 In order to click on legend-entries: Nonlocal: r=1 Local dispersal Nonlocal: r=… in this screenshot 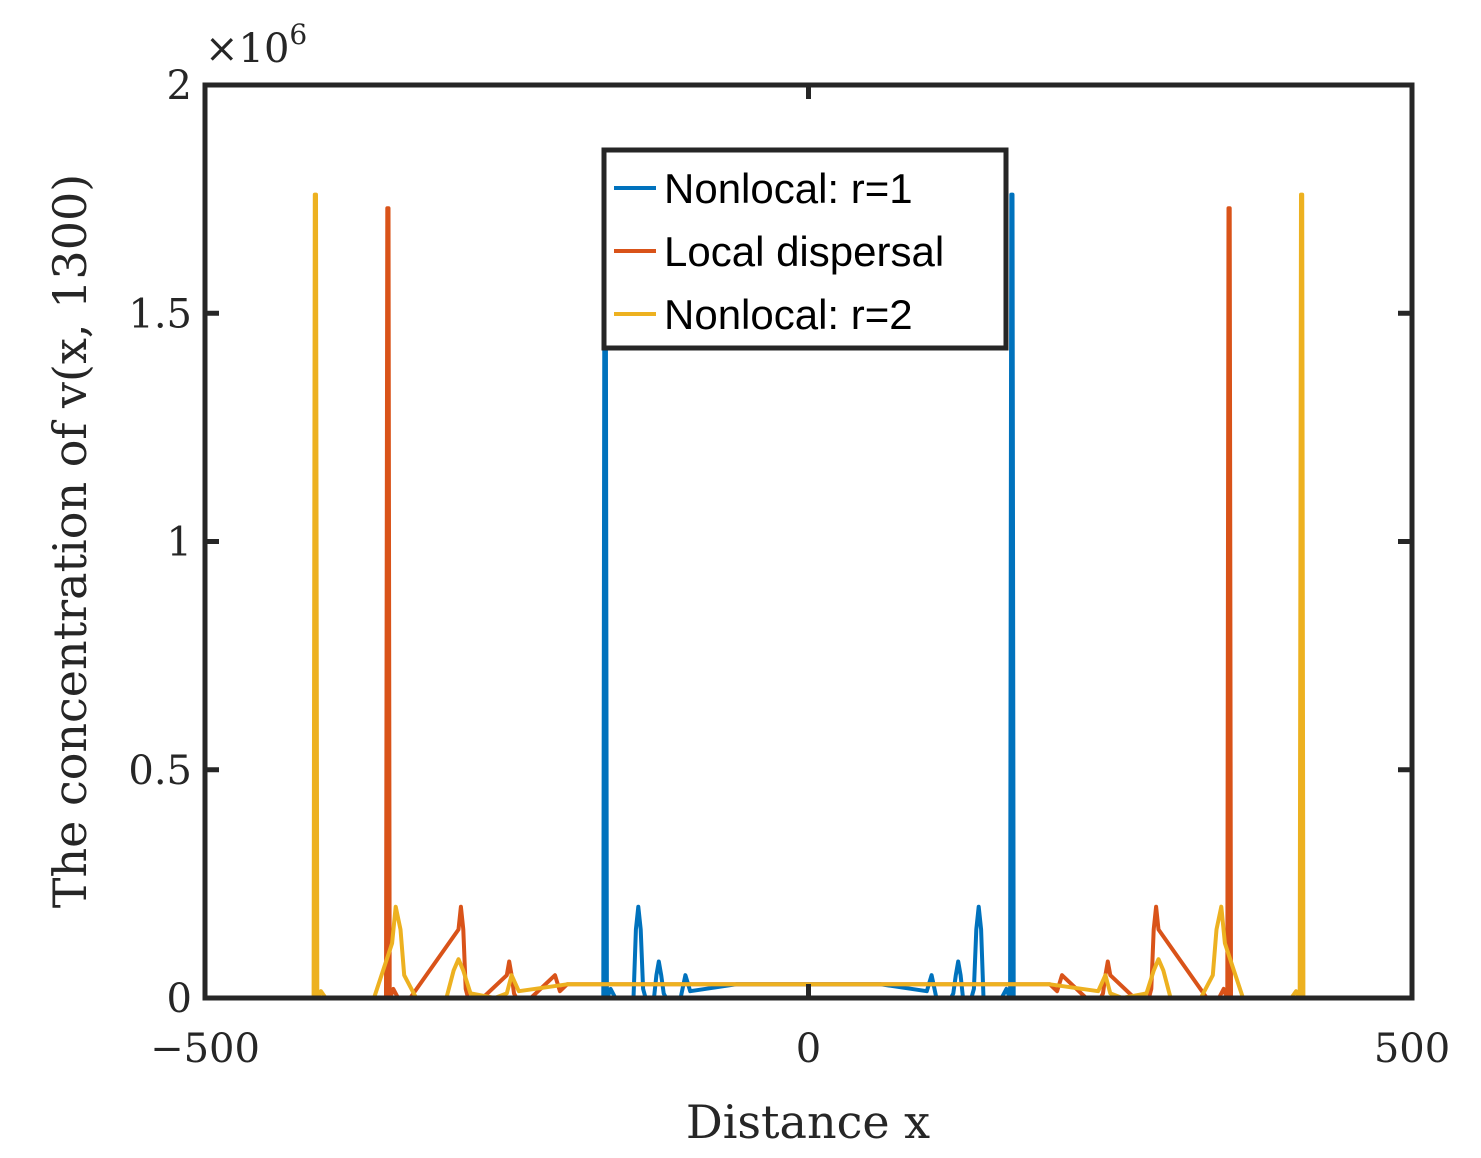, I will do `click(779, 251)`.